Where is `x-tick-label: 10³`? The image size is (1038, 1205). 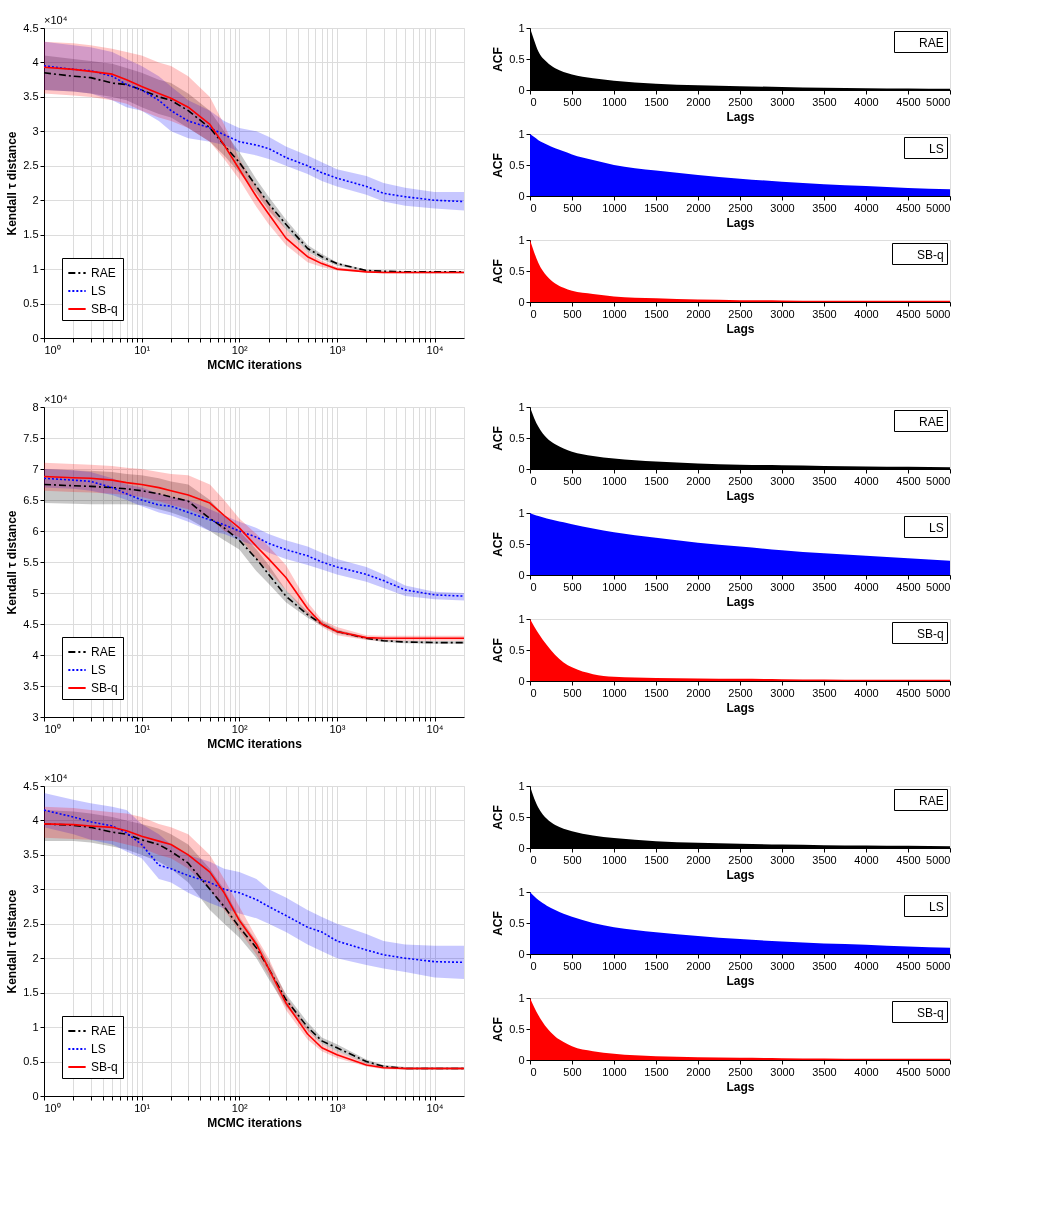
x-tick-label: 10³ is located at coordinates (337, 349).